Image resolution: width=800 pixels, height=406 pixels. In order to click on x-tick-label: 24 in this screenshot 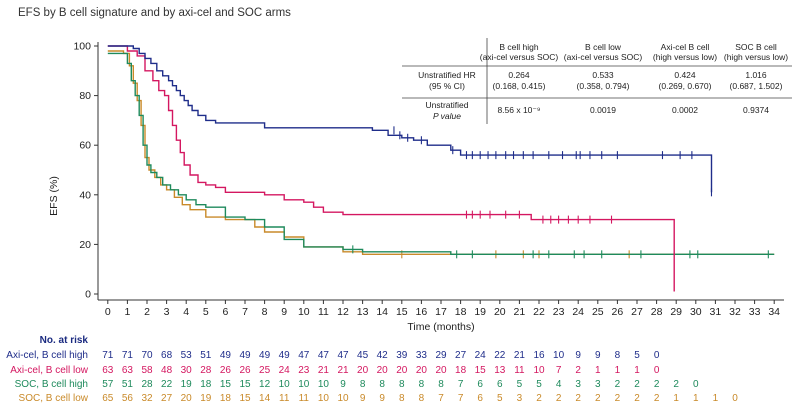, I will do `click(578, 312)`.